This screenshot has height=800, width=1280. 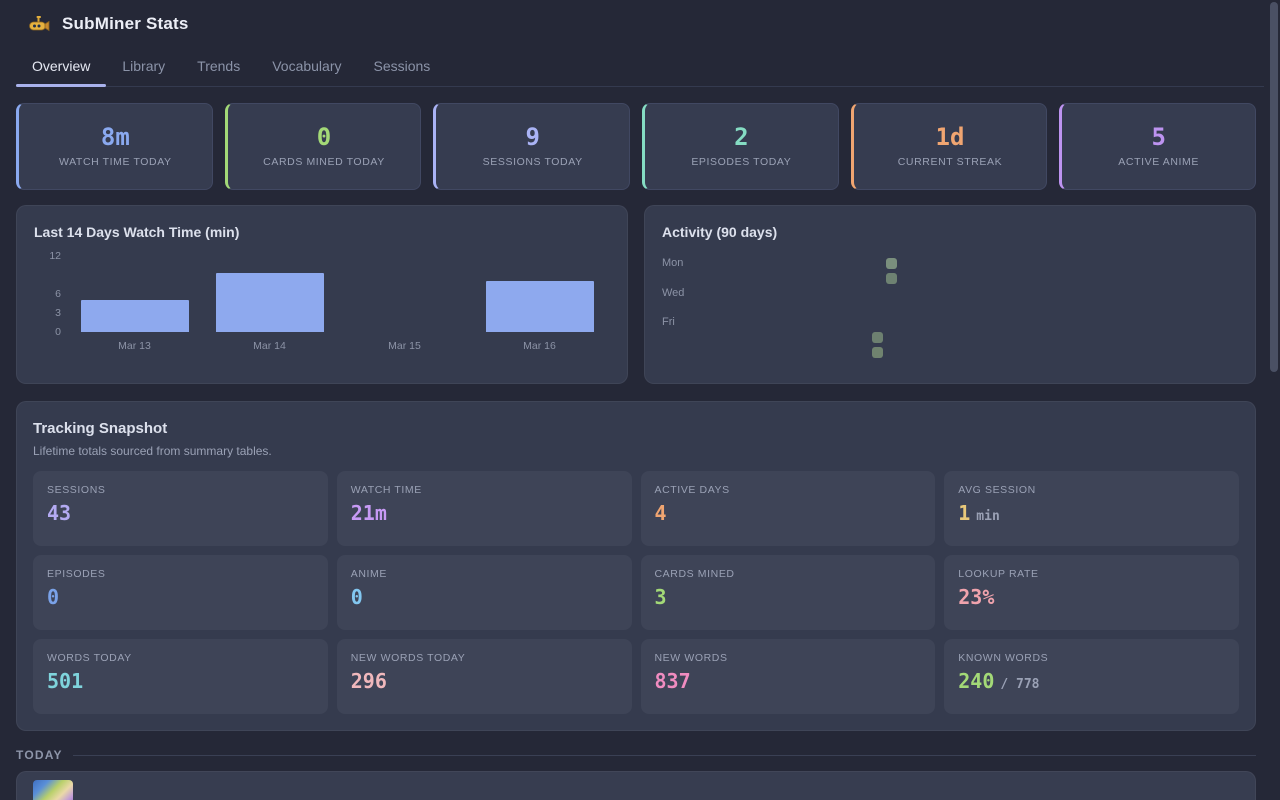 What do you see at coordinates (59, 513) in the screenshot?
I see `tile-value: 43` at bounding box center [59, 513].